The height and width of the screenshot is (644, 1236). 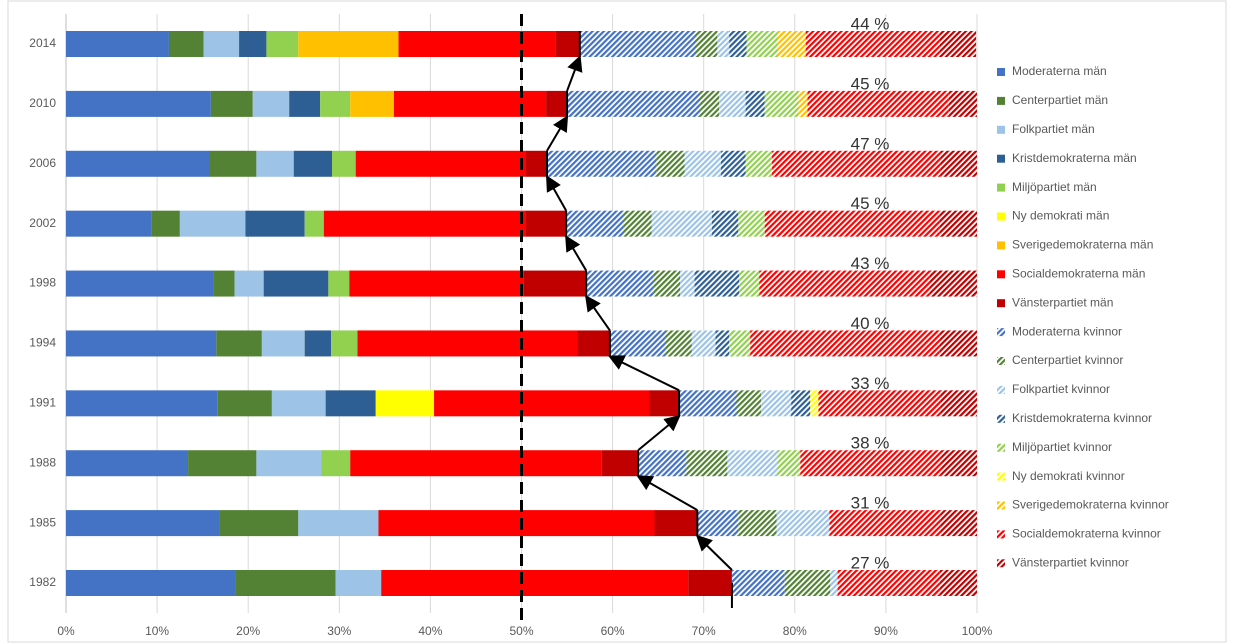 What do you see at coordinates (430, 631) in the screenshot?
I see `x-tick-label: 40%` at bounding box center [430, 631].